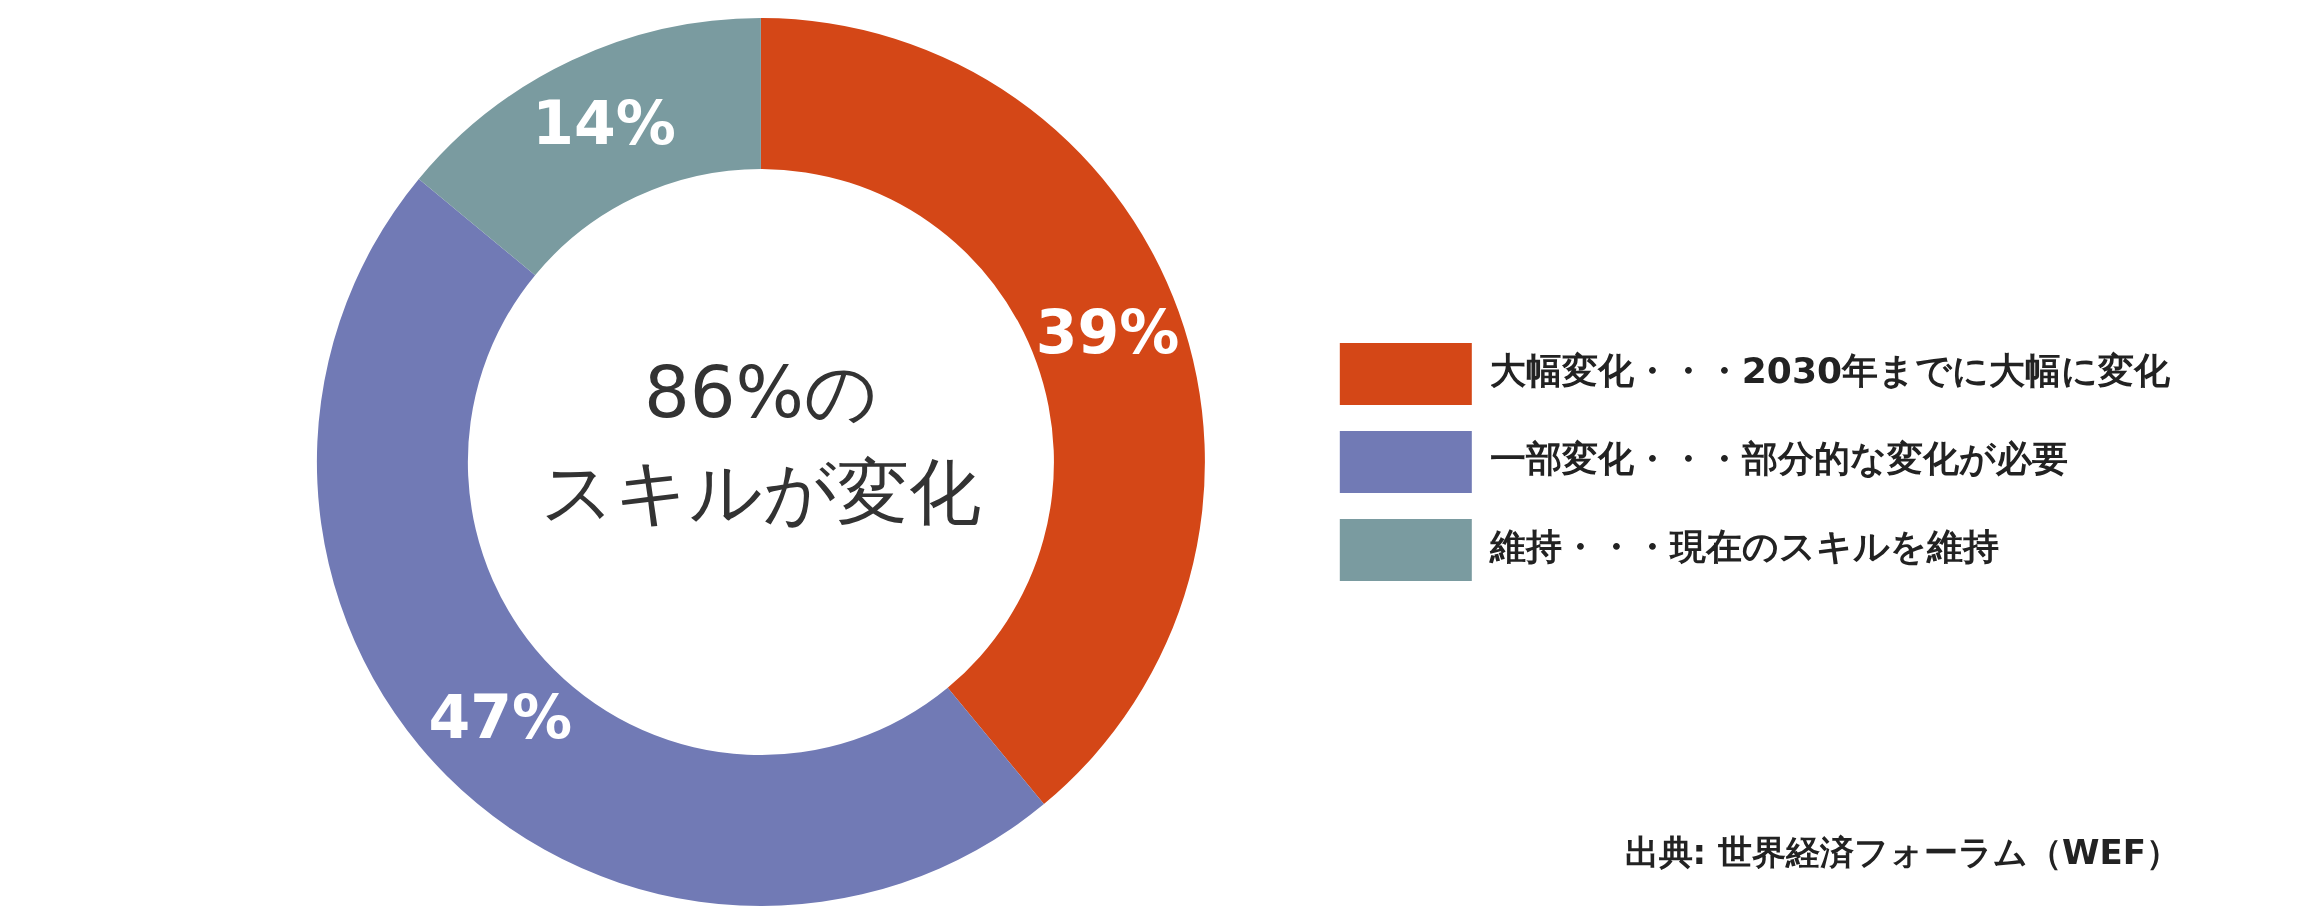 Image resolution: width=2308 pixels, height=924 pixels. What do you see at coordinates (1778, 459) in the screenshot?
I see `legend-label: 一部変化・・・部分的な変化が必要` at bounding box center [1778, 459].